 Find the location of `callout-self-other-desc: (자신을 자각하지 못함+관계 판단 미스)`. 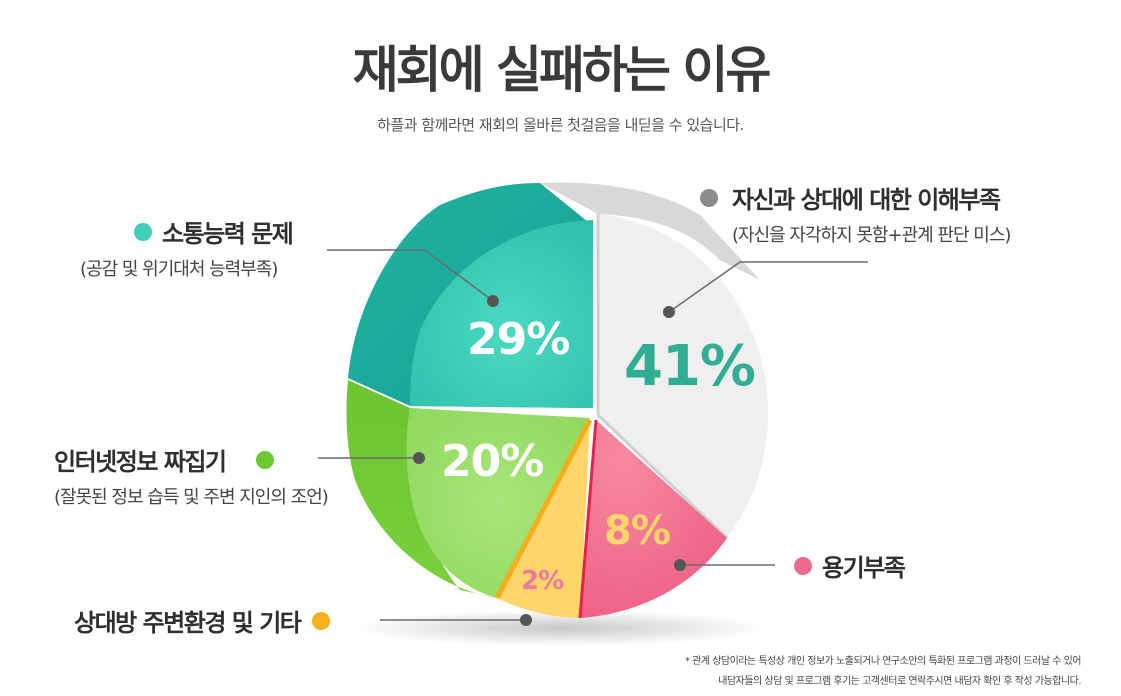

callout-self-other-desc: (자신을 자각하지 못함+관계 판단 미스) is located at coordinates (871, 235).